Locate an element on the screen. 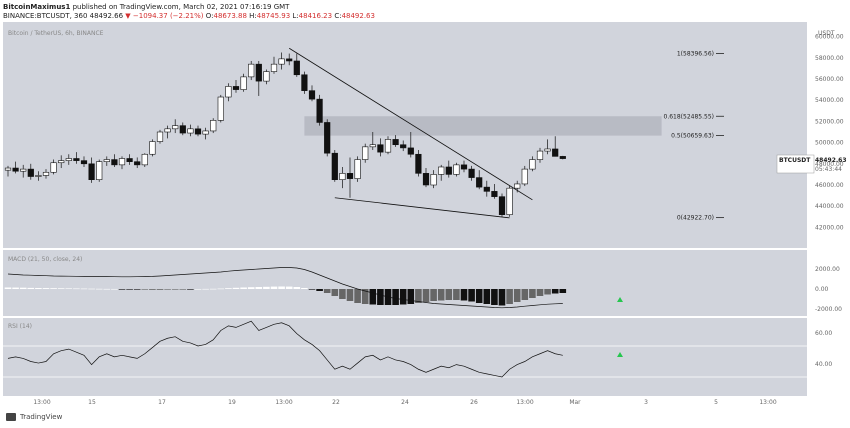 This screenshot has height=428, width=850. trendline-lower is located at coordinates (422, 208).